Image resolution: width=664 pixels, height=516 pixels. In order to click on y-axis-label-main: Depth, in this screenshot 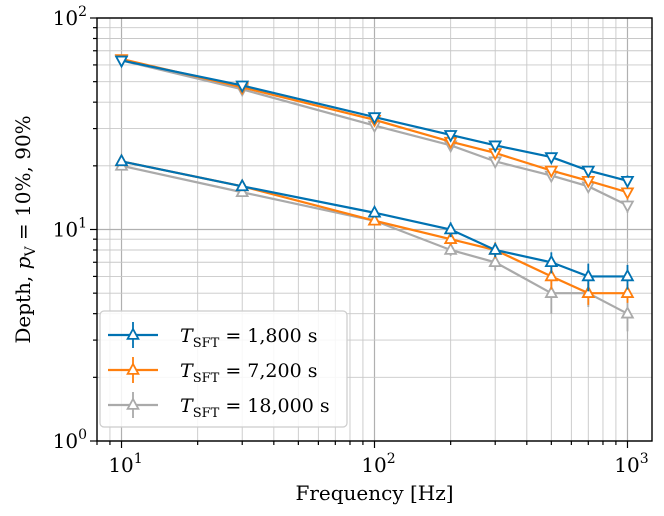, I will do `click(23, 306)`.